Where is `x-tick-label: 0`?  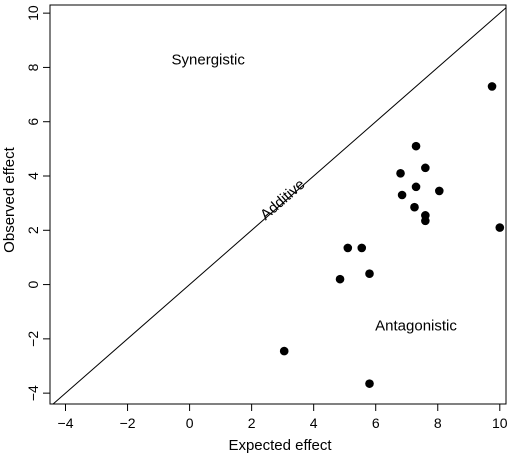 x-tick-label: 0 is located at coordinates (190, 423).